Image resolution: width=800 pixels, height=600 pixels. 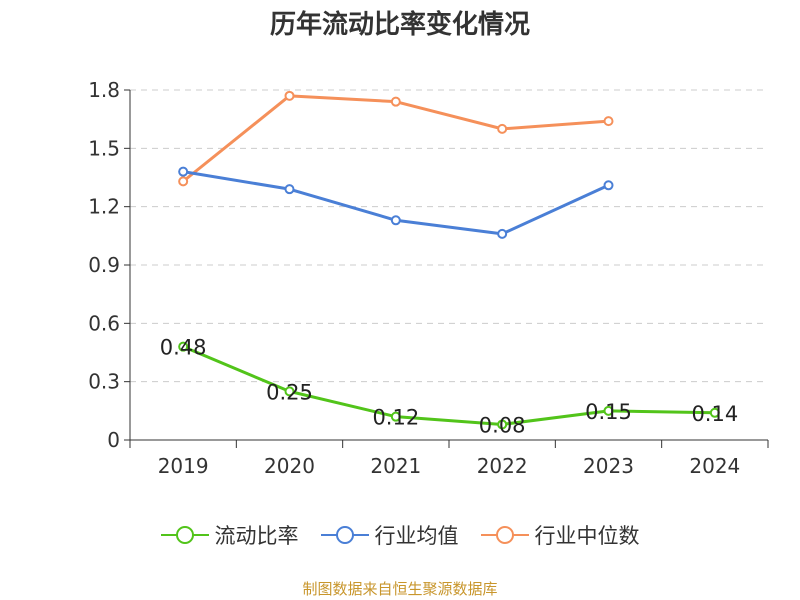 I want to click on legend: 流动比率 行业均值 行业中位数, so click(x=400, y=535).